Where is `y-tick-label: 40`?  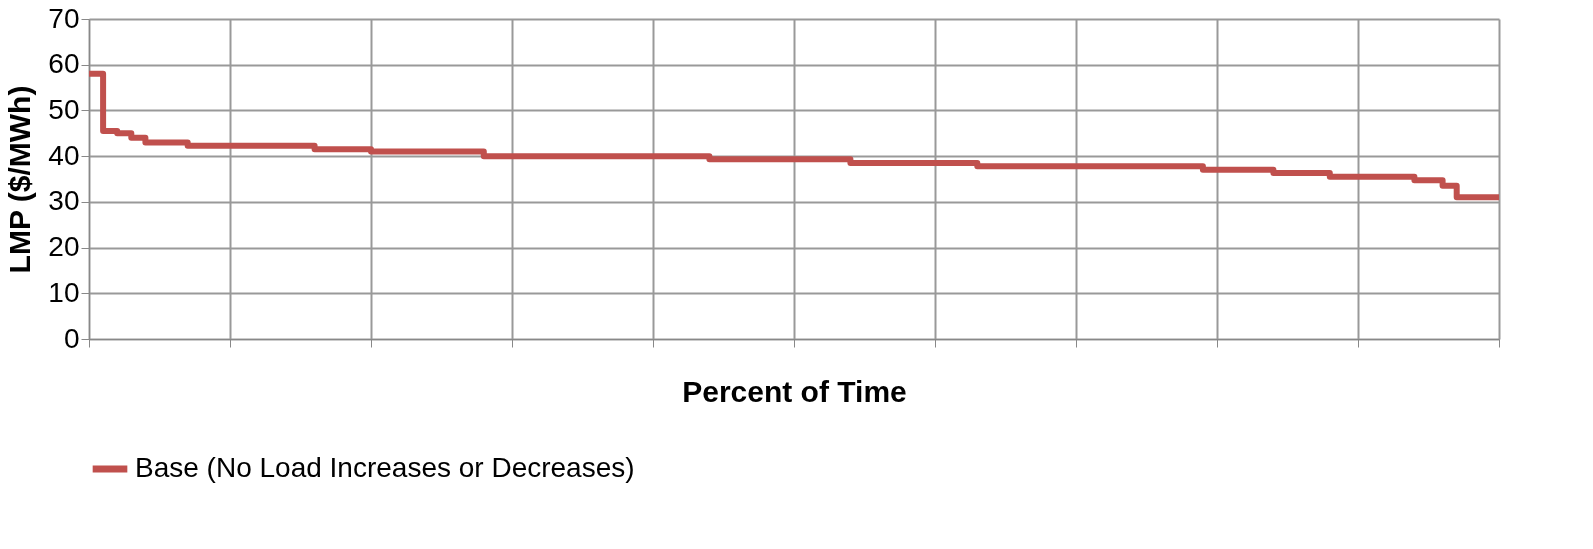 y-tick-label: 40 is located at coordinates (64, 155).